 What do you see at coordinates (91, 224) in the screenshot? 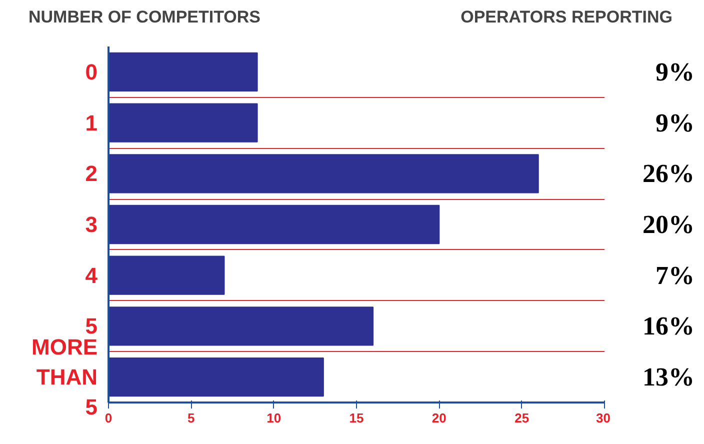
I see `y-tick-label: 3` at bounding box center [91, 224].